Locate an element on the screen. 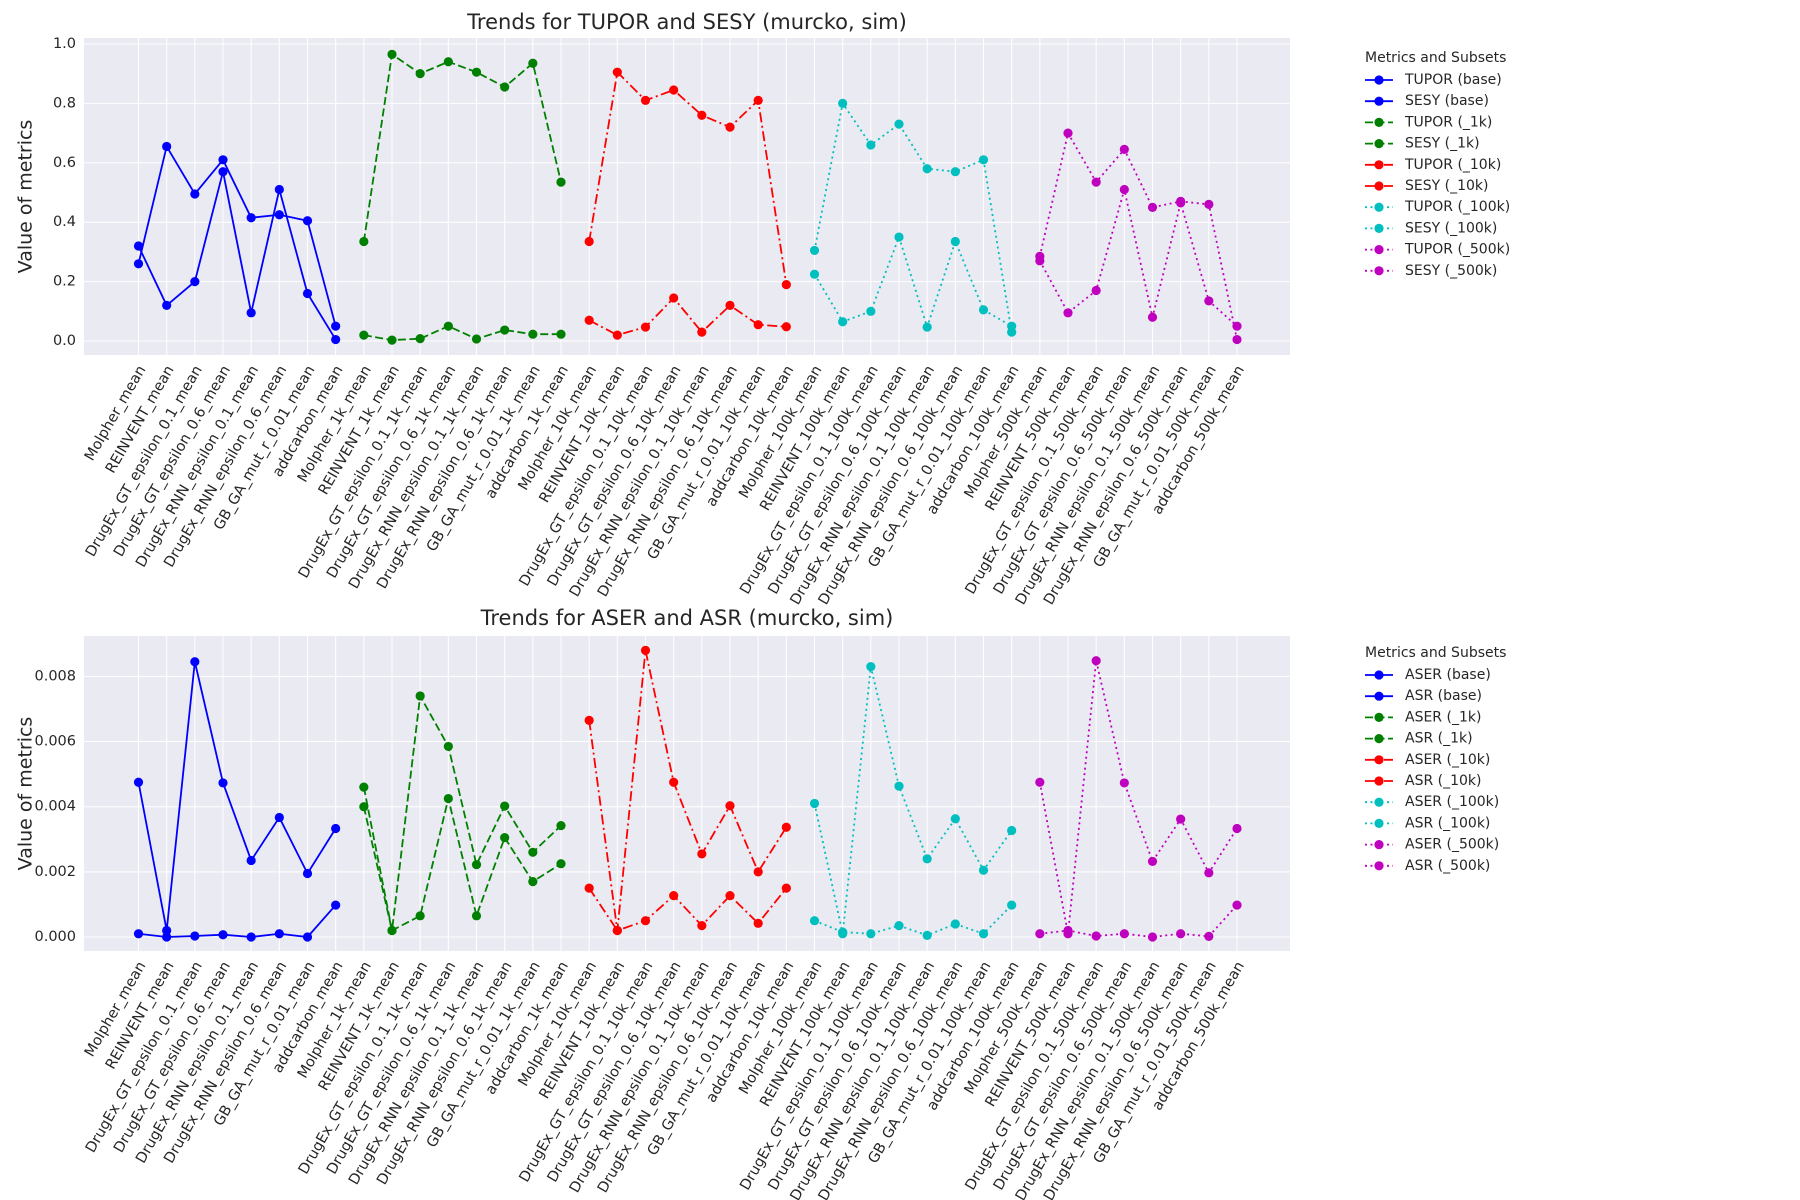 This screenshot has width=1800, height=1200. y-tick-label: 0.4 is located at coordinates (64, 222).